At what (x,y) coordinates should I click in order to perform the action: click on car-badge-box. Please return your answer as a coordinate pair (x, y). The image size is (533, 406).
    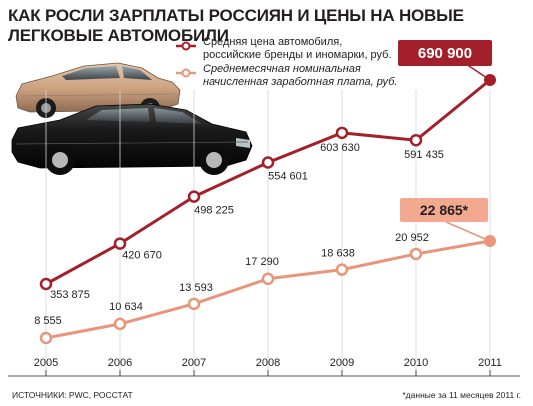
    Looking at the image, I should click on (445, 53).